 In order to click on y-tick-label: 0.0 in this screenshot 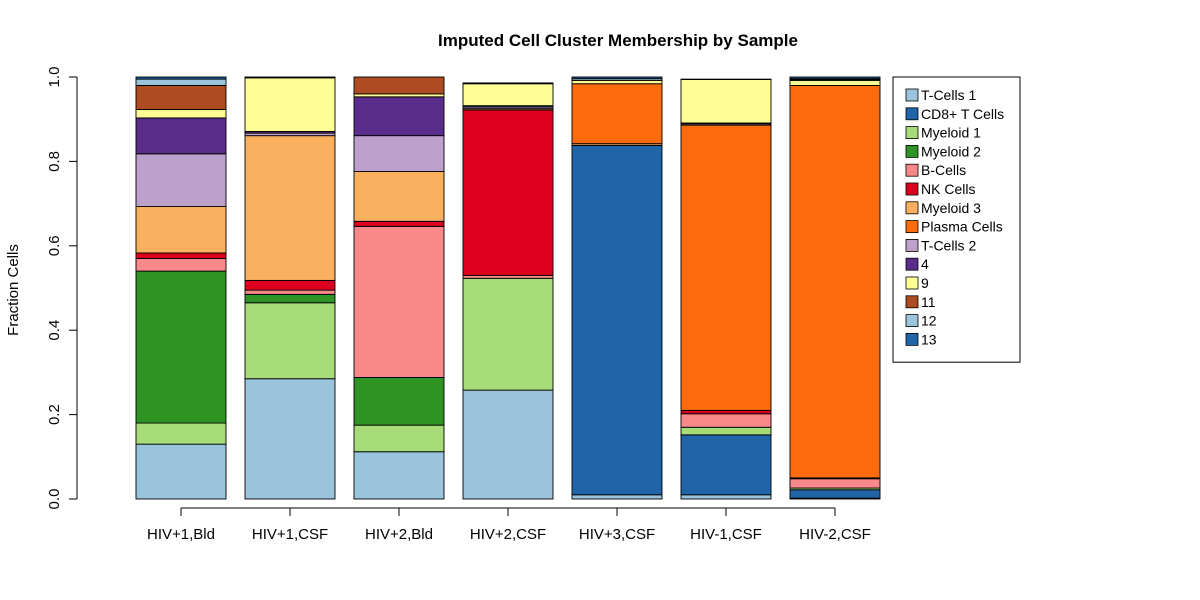, I will do `click(54, 499)`.